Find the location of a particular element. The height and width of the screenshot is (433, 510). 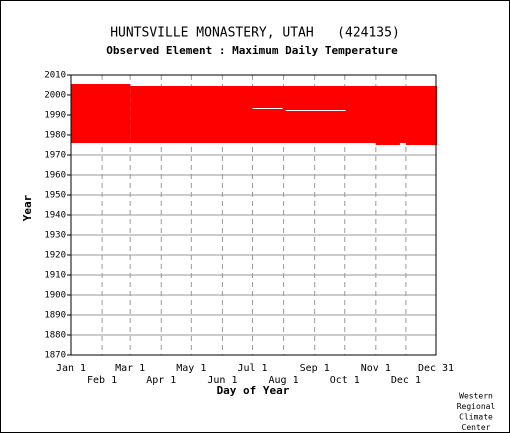

x-tick-label: Dec 31 is located at coordinates (436, 368).